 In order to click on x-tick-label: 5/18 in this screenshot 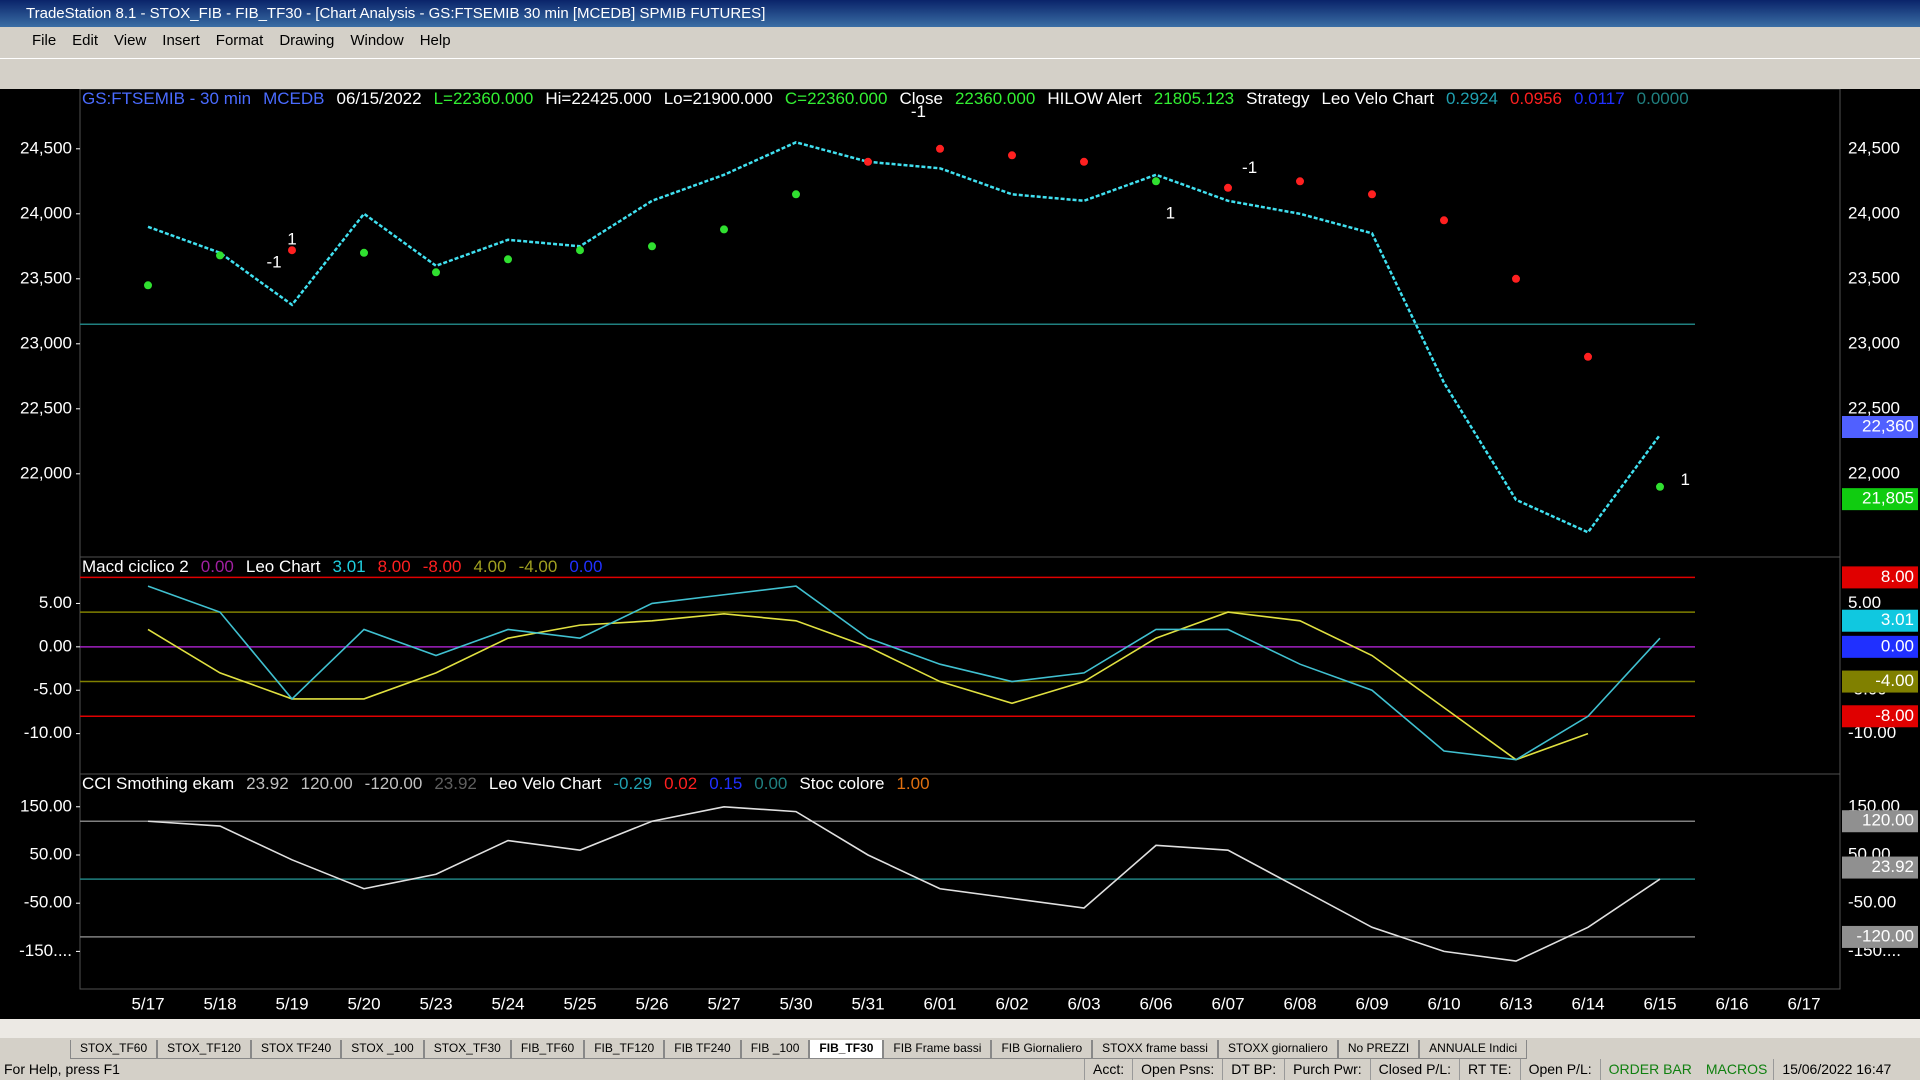, I will do `click(219, 1003)`.